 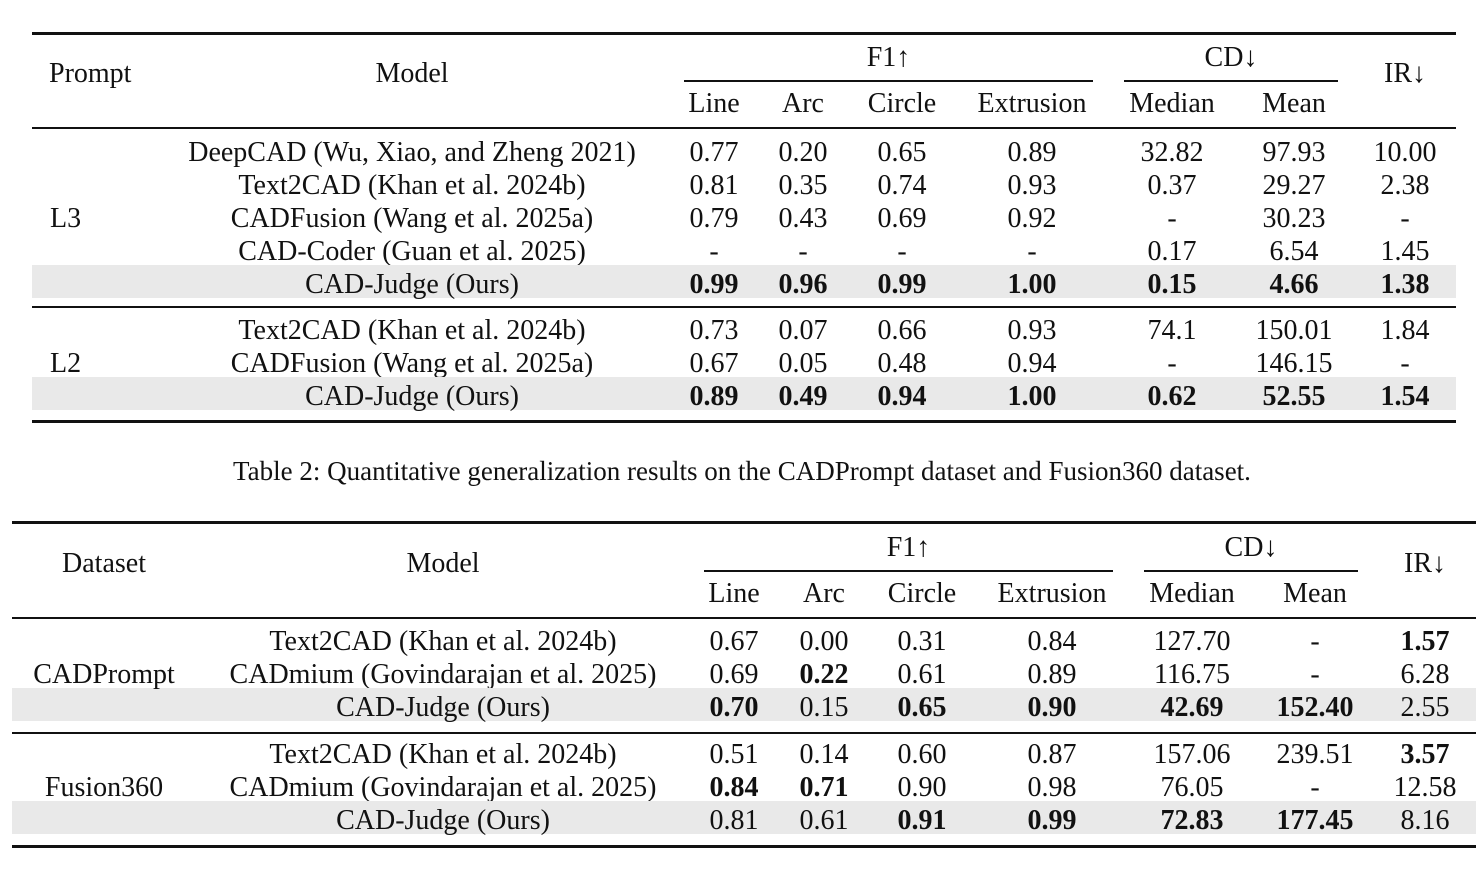 I want to click on table-cell: 1.00, so click(x=1032, y=396).